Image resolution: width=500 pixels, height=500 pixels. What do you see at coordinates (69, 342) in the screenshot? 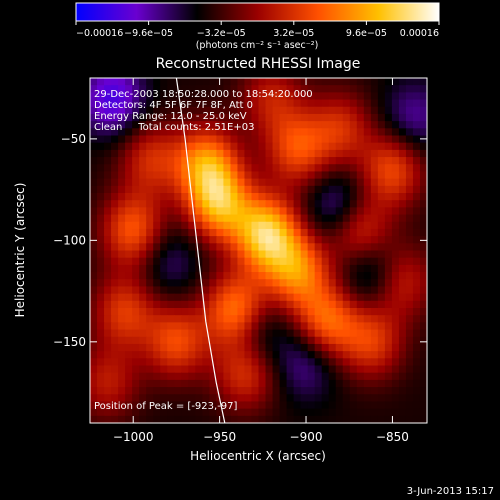
I see `y-tick-label: −150` at bounding box center [69, 342].